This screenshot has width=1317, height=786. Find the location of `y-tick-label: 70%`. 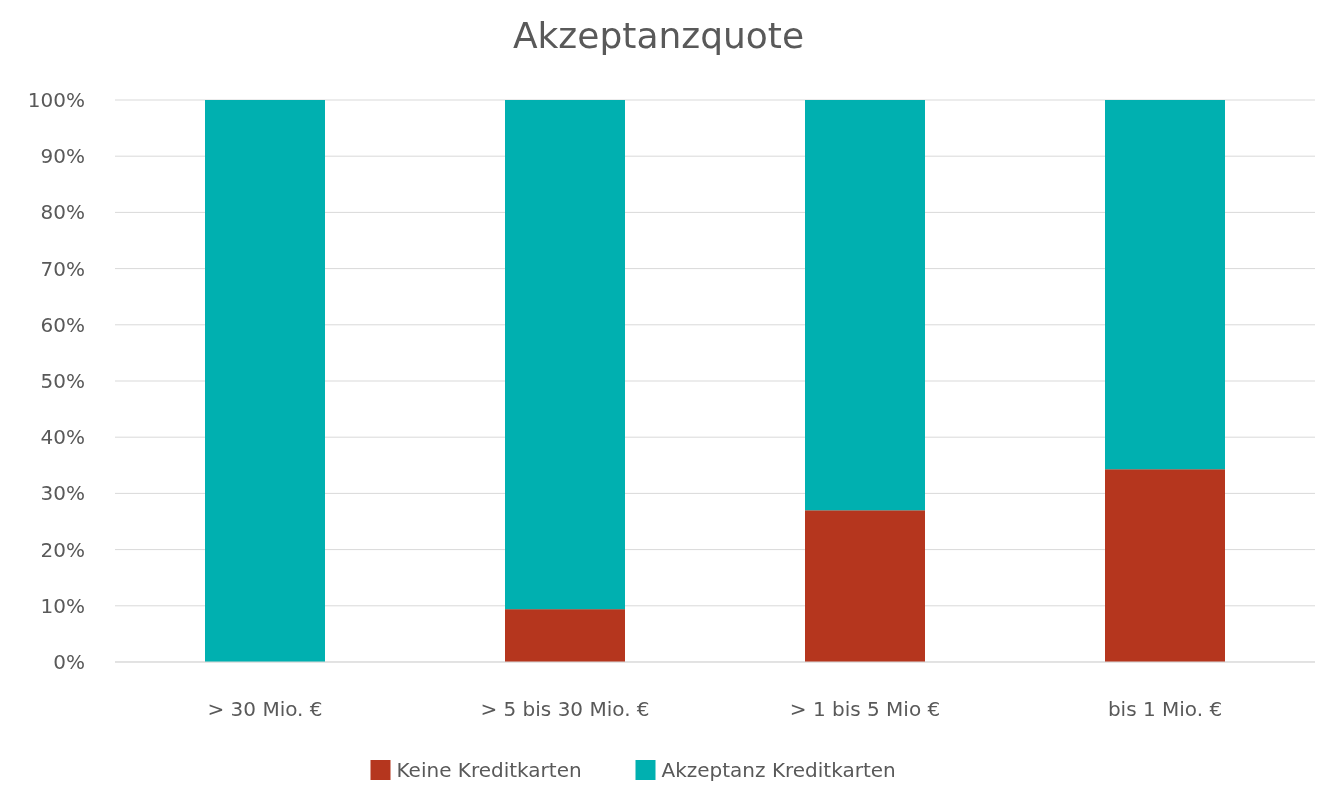

y-tick-label: 70% is located at coordinates (62, 268).